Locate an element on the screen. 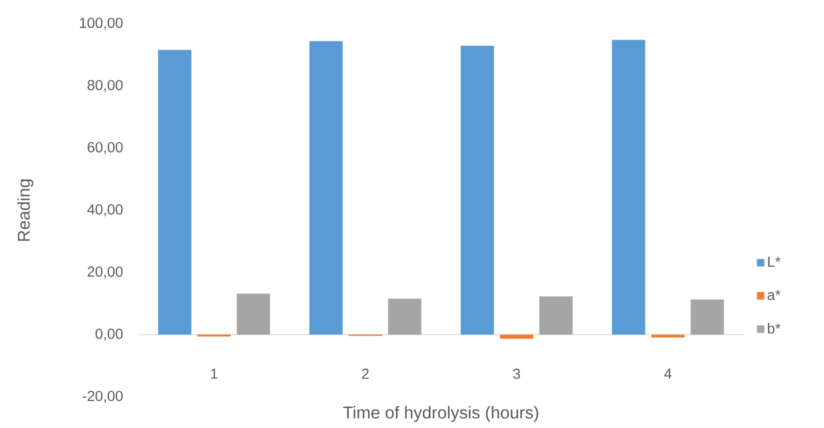 This screenshot has height=428, width=824. y-axis-title: Reading is located at coordinates (25, 210).